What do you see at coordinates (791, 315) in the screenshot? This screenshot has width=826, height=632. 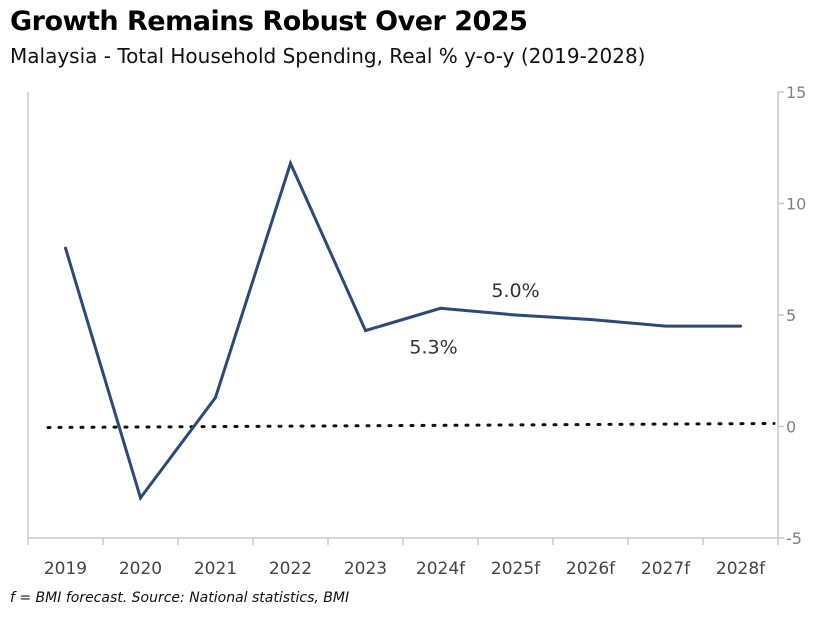 I see `y-tick-label: 5` at bounding box center [791, 315].